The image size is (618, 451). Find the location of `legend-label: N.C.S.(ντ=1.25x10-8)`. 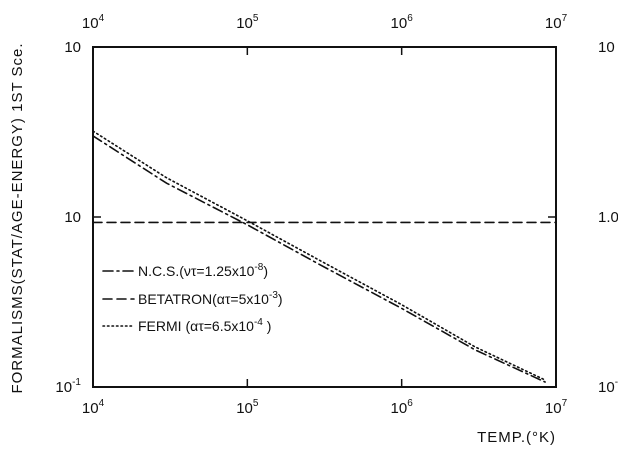

legend-label: N.C.S.(ντ=1.25x10-8) is located at coordinates (203, 270).